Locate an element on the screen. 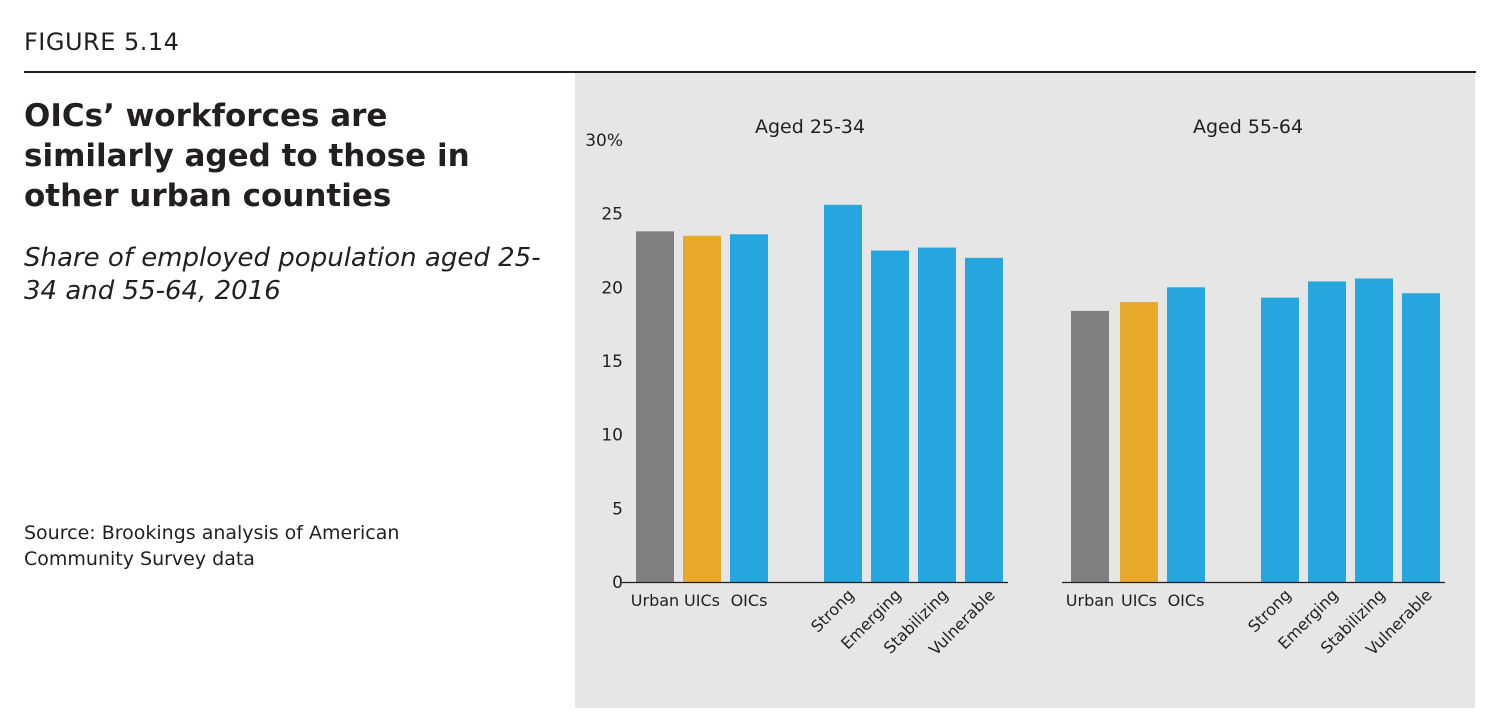 This screenshot has width=1500, height=727. y-tick-label: 10 is located at coordinates (612, 436).